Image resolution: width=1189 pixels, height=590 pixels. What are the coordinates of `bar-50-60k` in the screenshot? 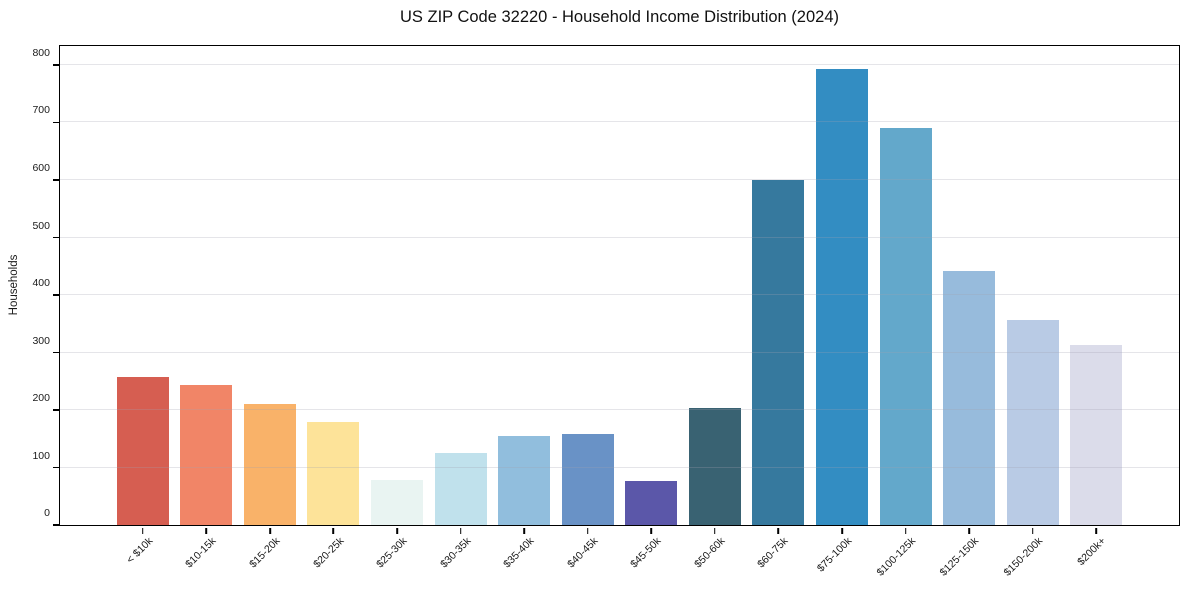 It's located at (714, 466).